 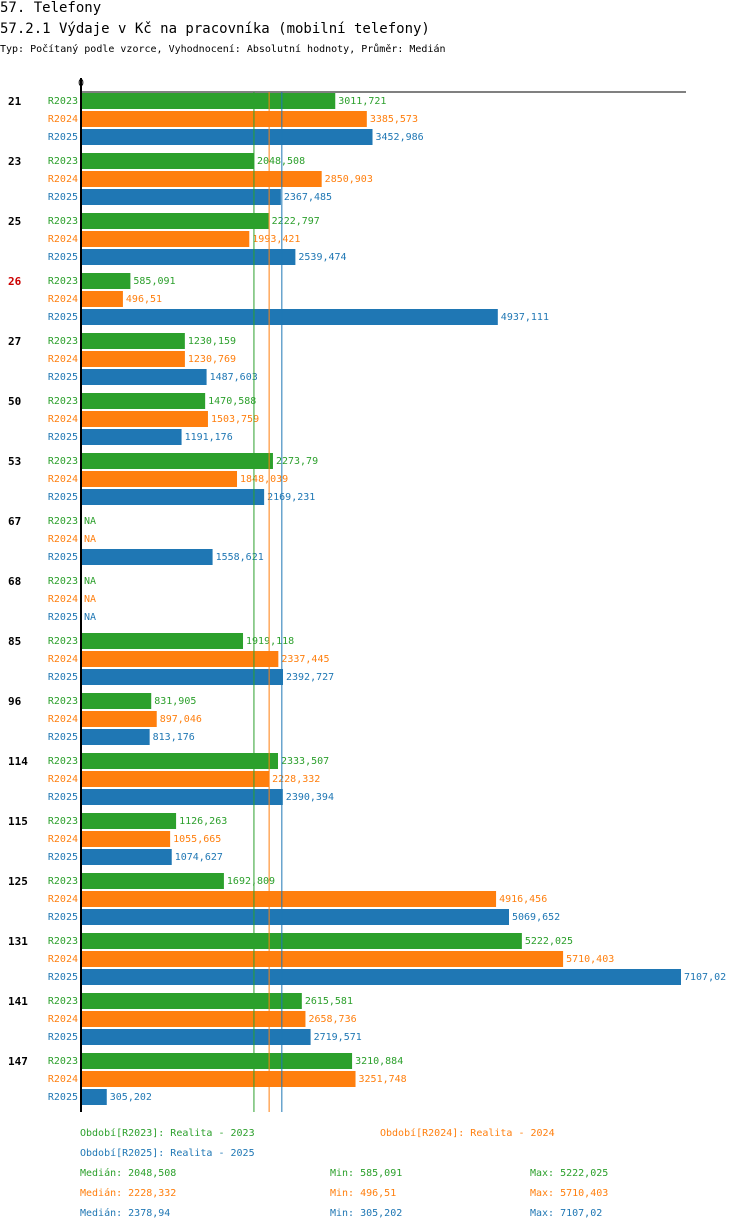 I want to click on bar-value-label: 1191,176, so click(x=209, y=437).